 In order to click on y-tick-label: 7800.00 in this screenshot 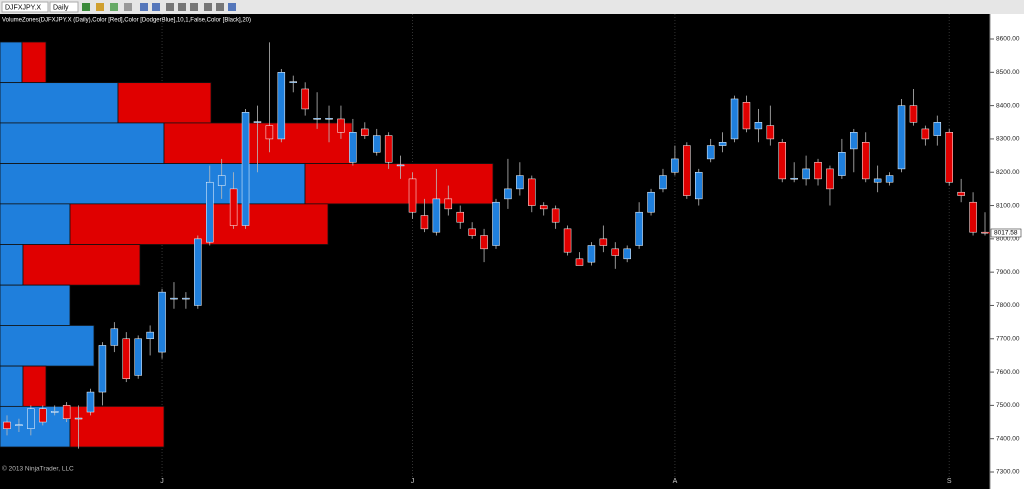, I will do `click(1008, 305)`.